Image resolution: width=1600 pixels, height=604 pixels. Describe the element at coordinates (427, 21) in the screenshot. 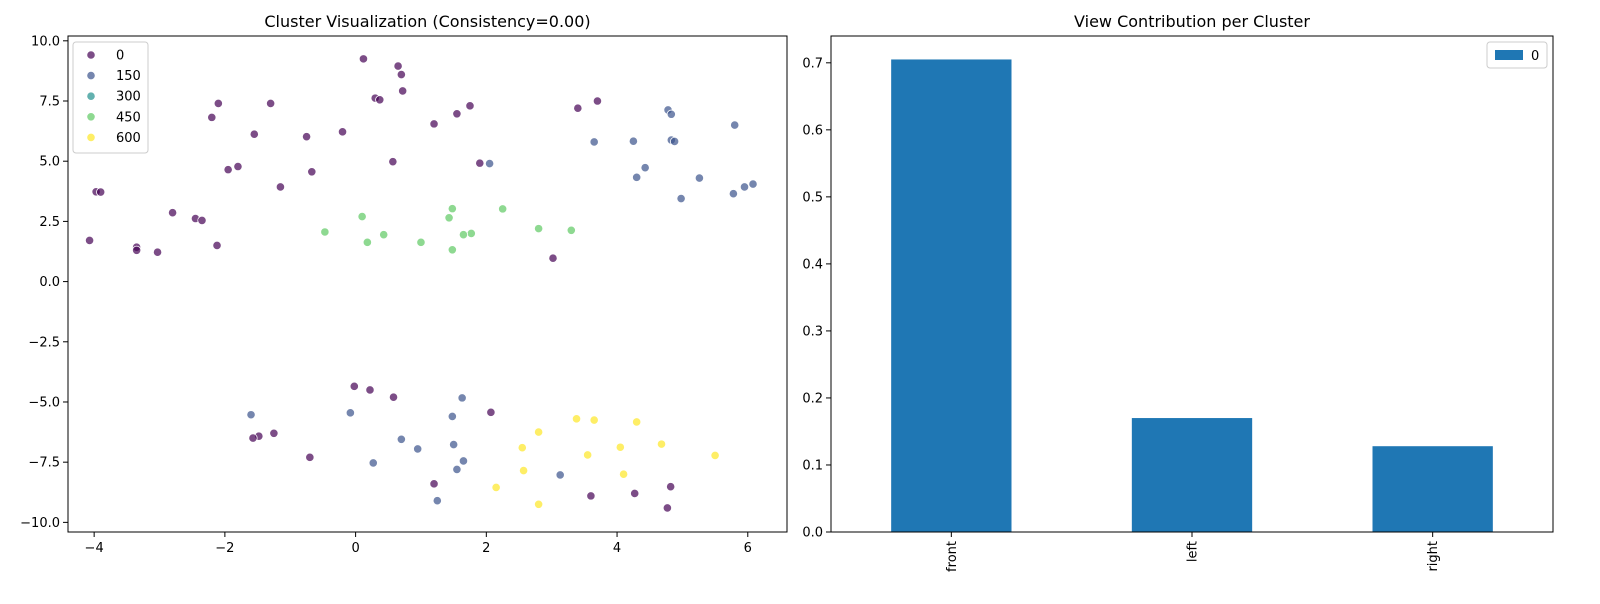

I see `scatter-title: Cluster Visualization (Consistency=0.00)` at that location.